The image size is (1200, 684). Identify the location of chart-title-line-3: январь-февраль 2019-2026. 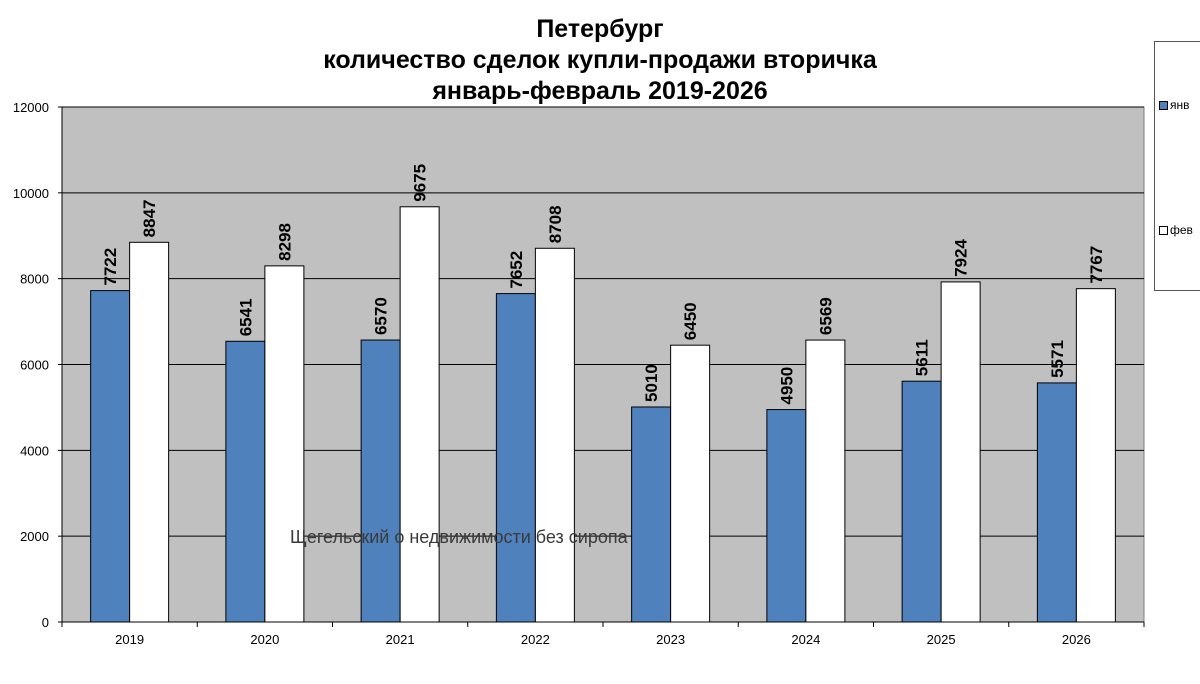
(600, 91).